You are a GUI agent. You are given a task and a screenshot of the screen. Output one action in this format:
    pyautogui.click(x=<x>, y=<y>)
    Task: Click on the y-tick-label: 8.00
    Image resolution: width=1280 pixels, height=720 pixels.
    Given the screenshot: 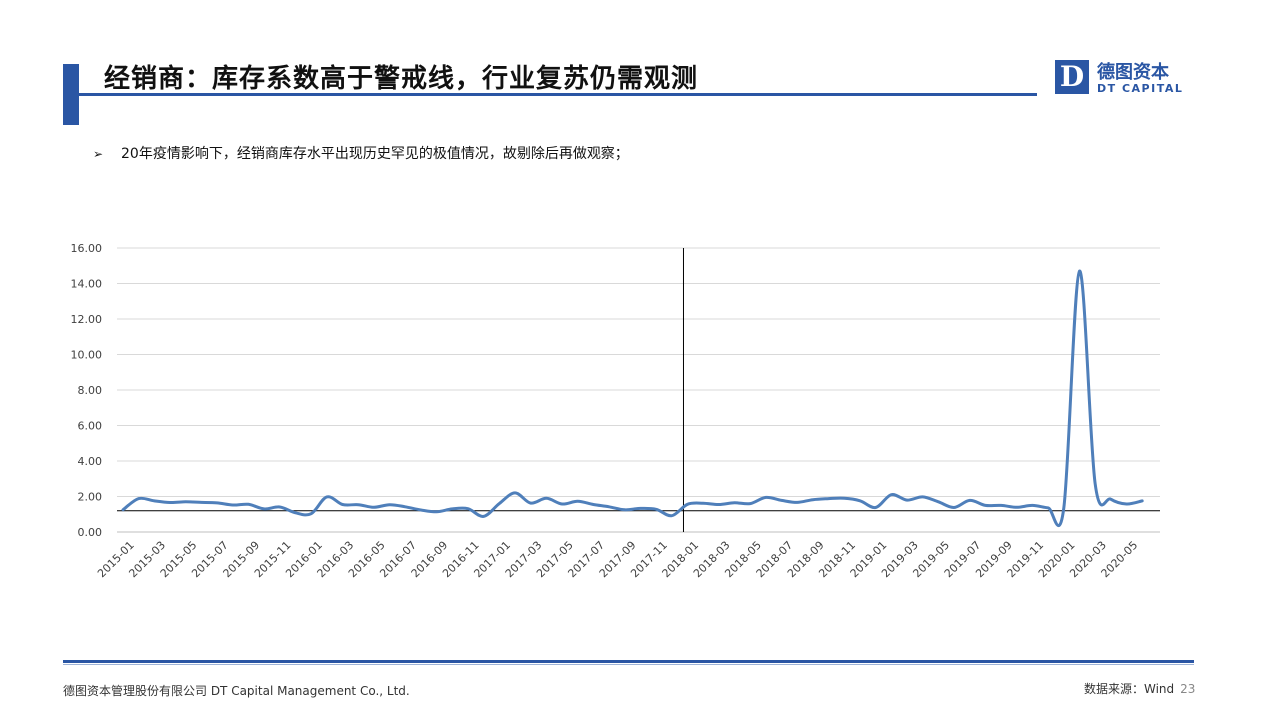 What is the action you would take?
    pyautogui.click(x=90, y=390)
    